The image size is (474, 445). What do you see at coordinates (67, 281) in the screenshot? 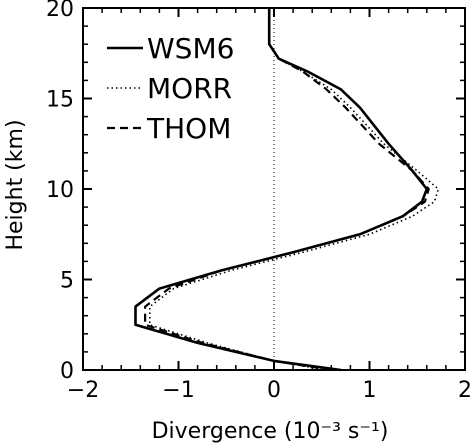
I see `y-tick-label: 5` at bounding box center [67, 281].